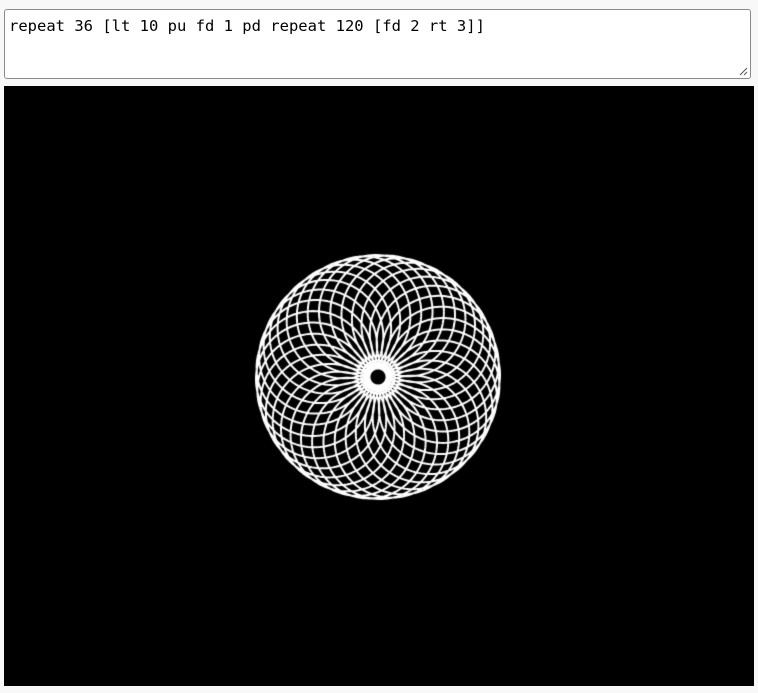 The width and height of the screenshot is (758, 693). What do you see at coordinates (743, 71) in the screenshot?
I see `resize-handle-icon` at bounding box center [743, 71].